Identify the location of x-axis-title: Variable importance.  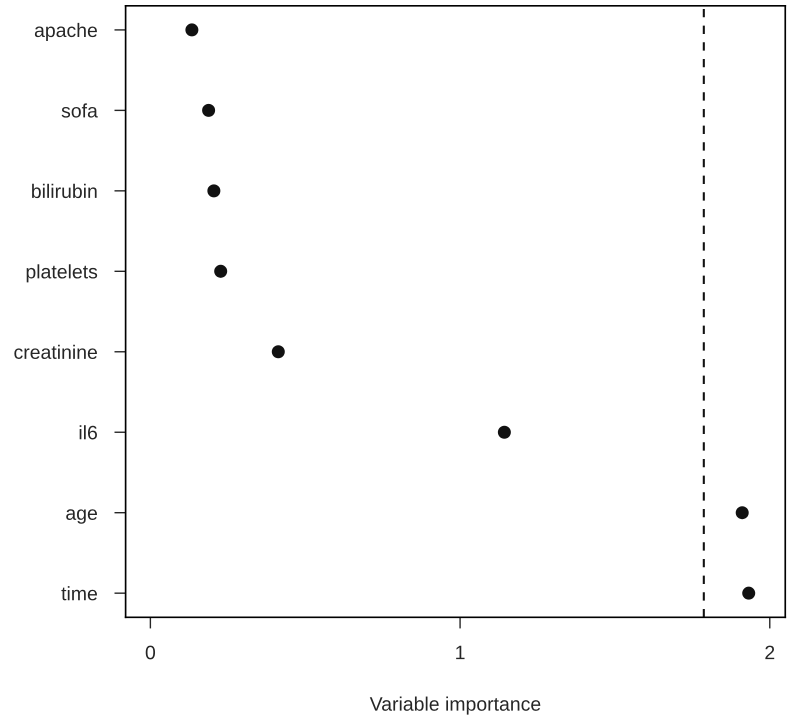
(455, 705).